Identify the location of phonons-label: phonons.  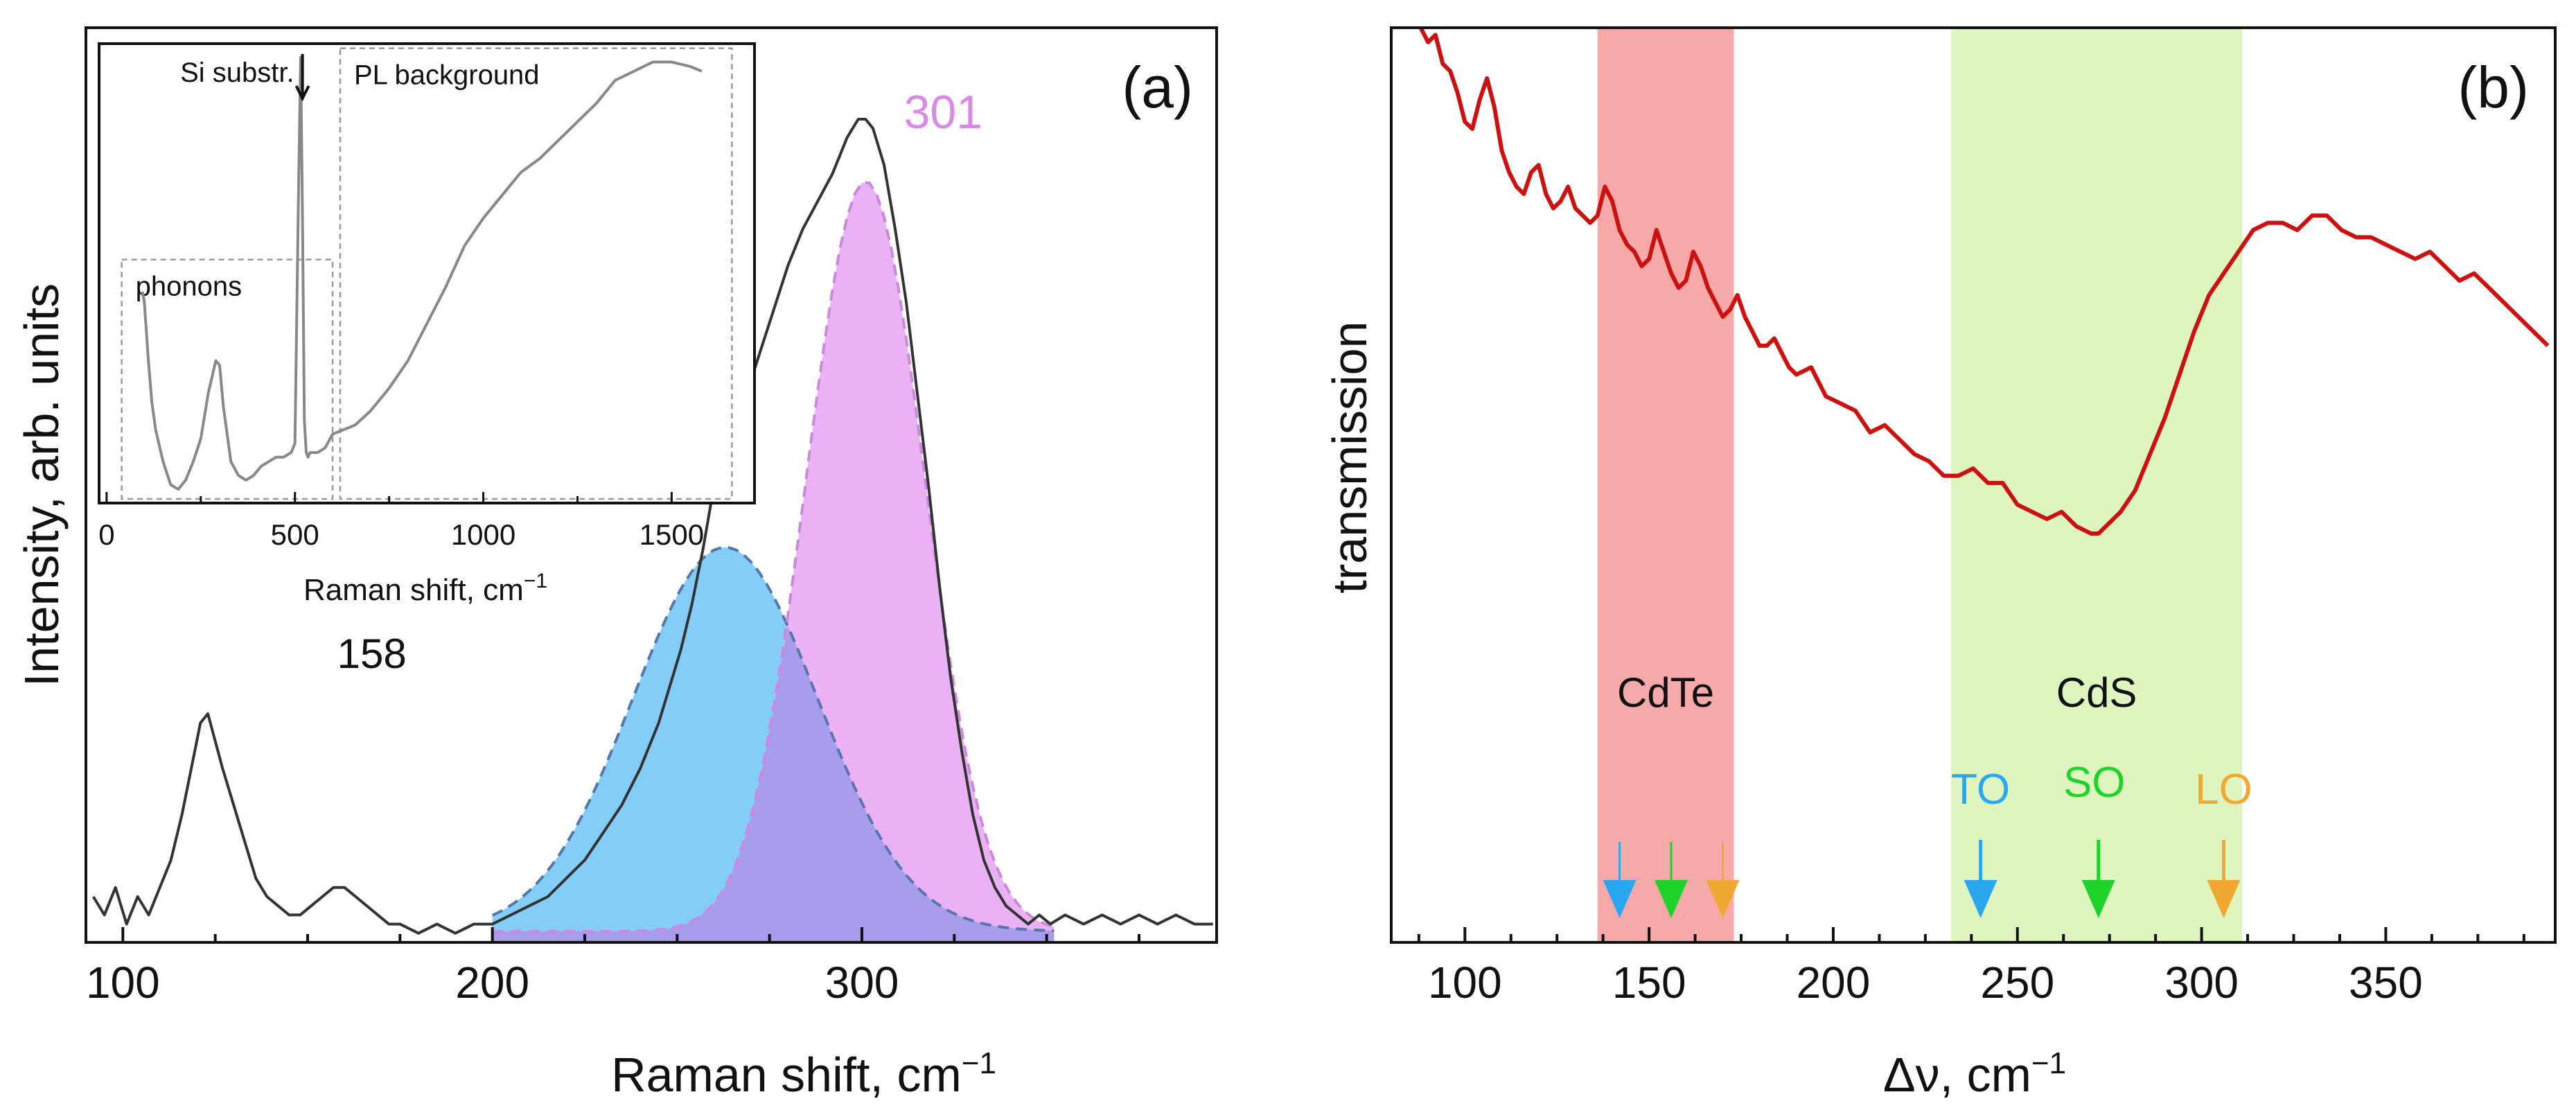
(189, 287).